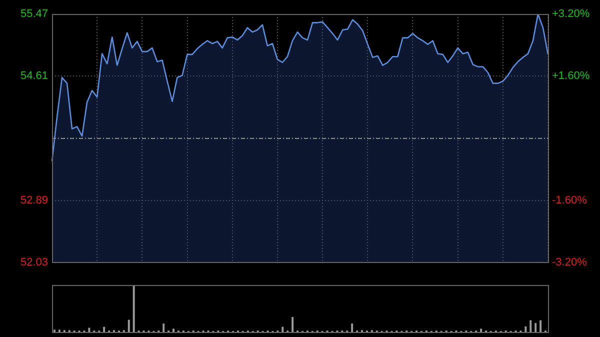 Image resolution: width=600 pixels, height=337 pixels. I want to click on y-tick-label: 52.03, so click(34, 262).